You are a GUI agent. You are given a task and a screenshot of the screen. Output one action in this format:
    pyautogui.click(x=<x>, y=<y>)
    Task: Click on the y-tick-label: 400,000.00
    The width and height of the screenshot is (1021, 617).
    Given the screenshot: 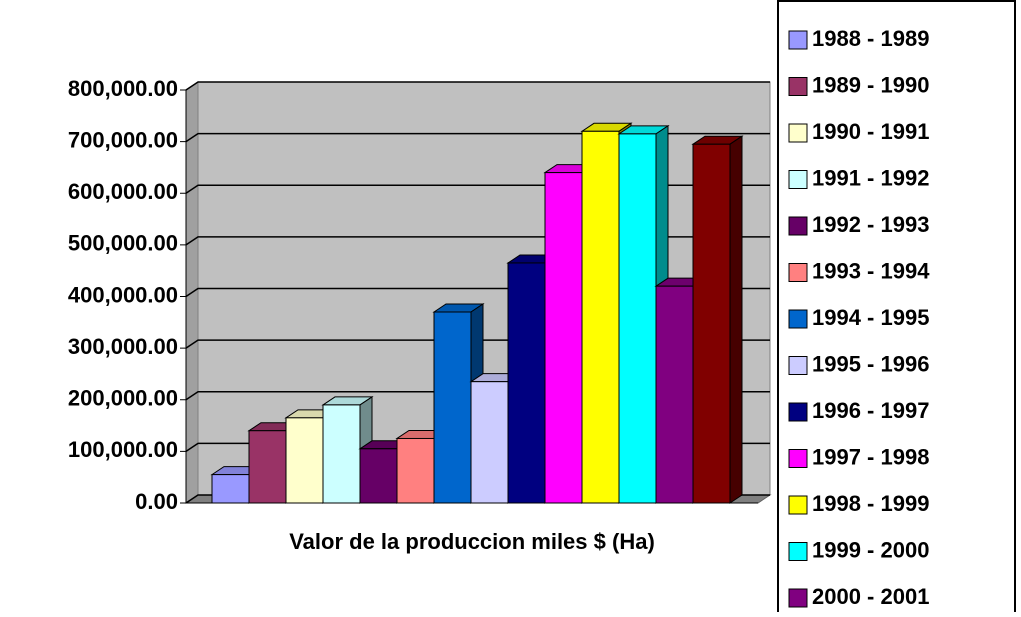 What is the action you would take?
    pyautogui.click(x=123, y=294)
    